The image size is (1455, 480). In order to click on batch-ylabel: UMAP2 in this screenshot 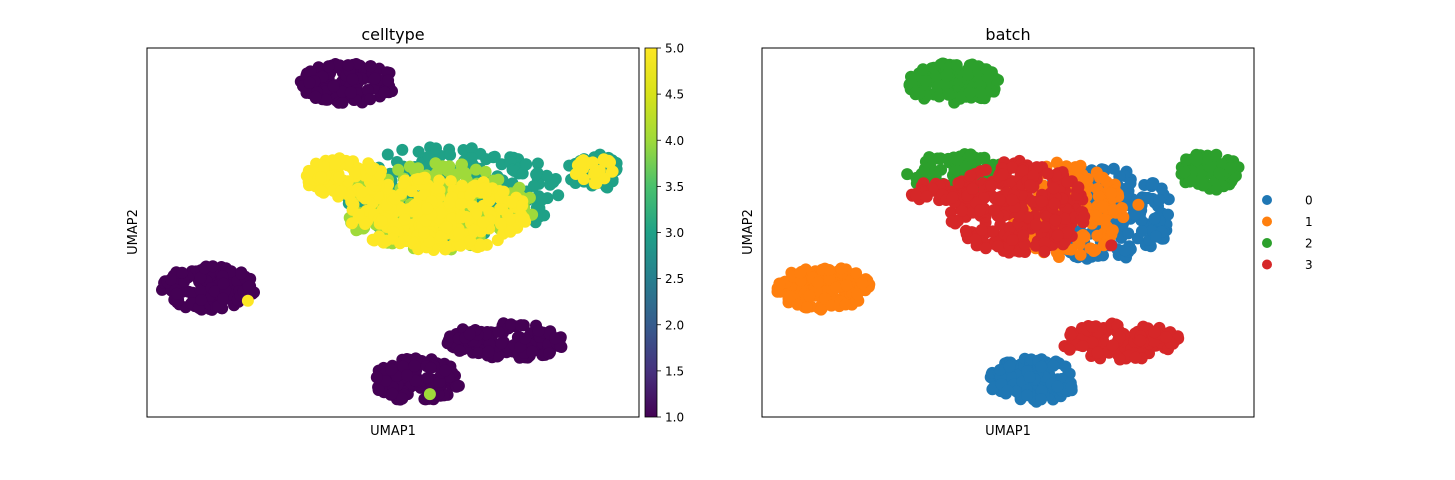, I will do `click(748, 232)`.